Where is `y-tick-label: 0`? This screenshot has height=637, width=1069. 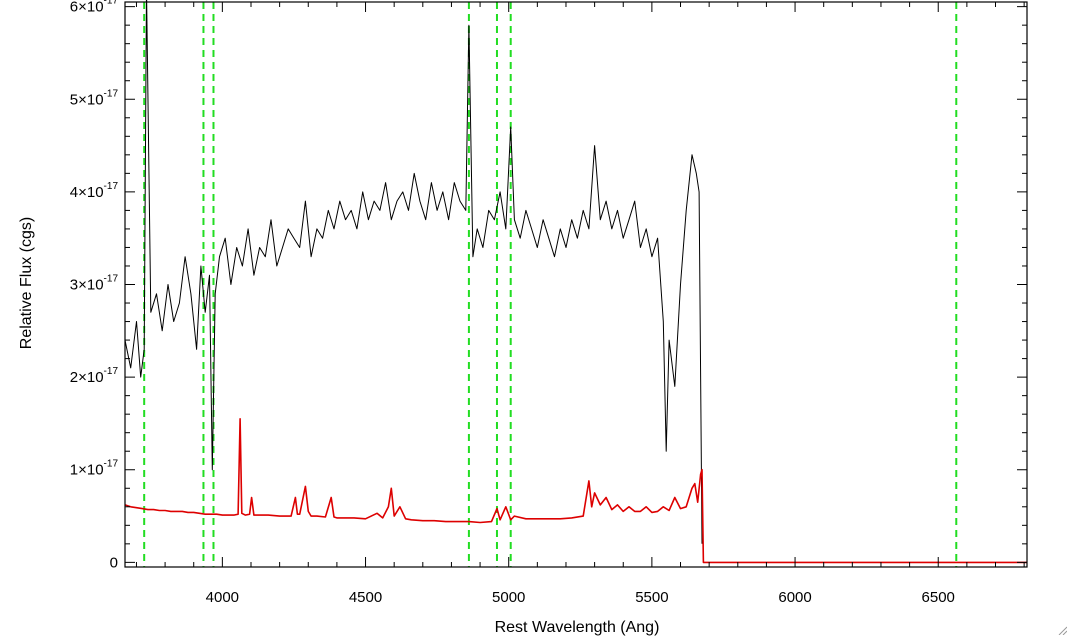
y-tick-label: 0 is located at coordinates (114, 562).